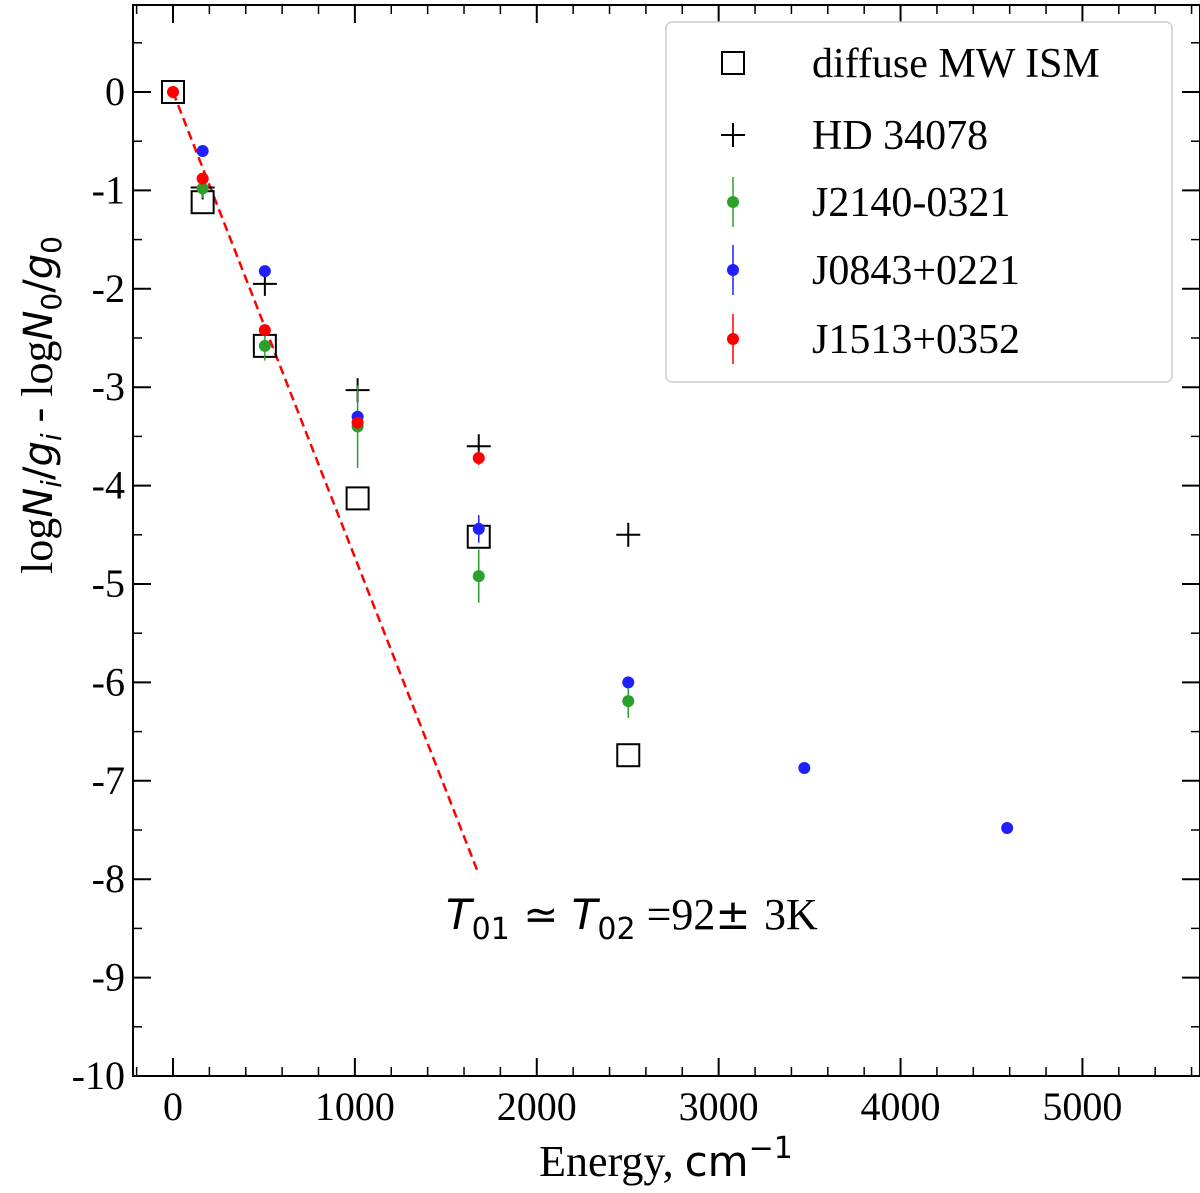 The image size is (1200, 1193). What do you see at coordinates (108, 878) in the screenshot?
I see `y-tick-label: -8` at bounding box center [108, 878].